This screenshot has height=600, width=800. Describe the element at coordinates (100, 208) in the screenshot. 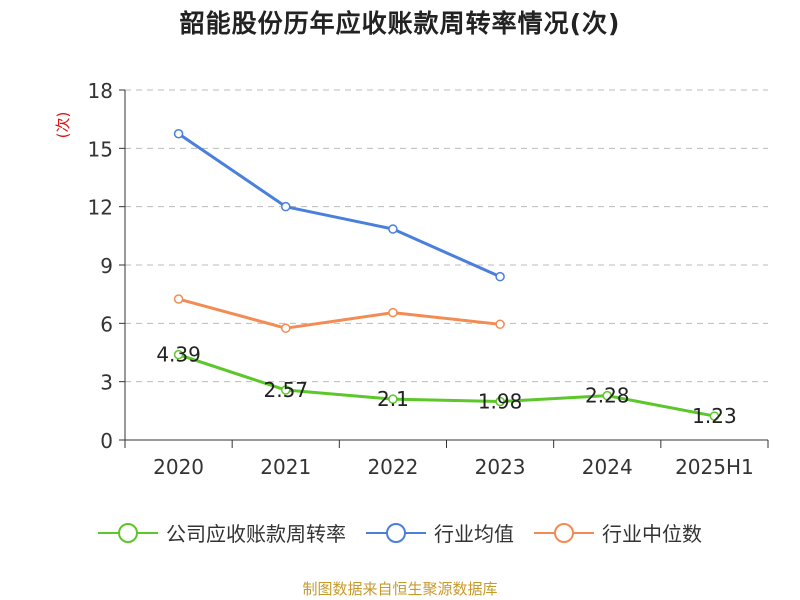

I see `y-tick-label: 12` at that location.